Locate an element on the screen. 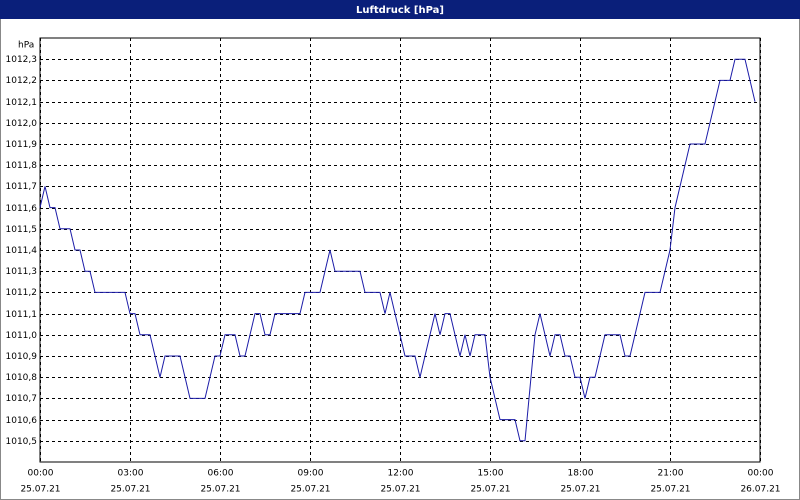 This screenshot has width=800, height=500. y-tick-label: 1010,7 is located at coordinates (22, 399).